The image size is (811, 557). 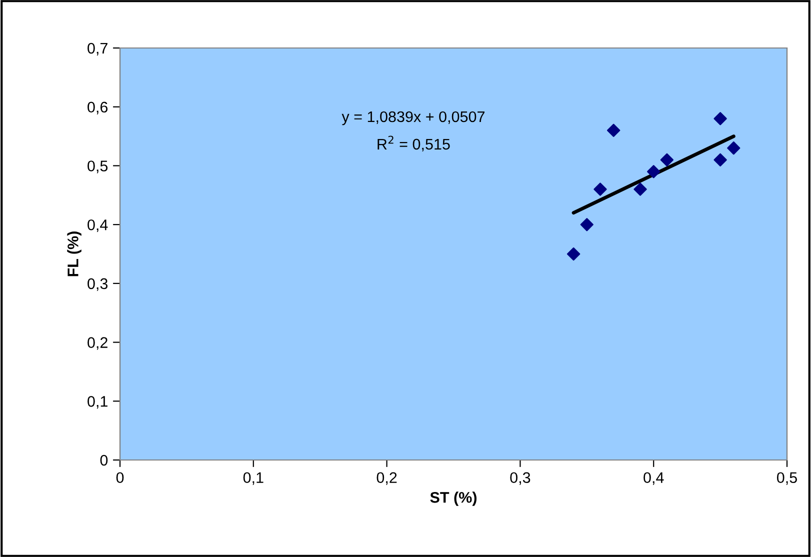 I want to click on x-tick-label: 0,4, so click(x=654, y=478).